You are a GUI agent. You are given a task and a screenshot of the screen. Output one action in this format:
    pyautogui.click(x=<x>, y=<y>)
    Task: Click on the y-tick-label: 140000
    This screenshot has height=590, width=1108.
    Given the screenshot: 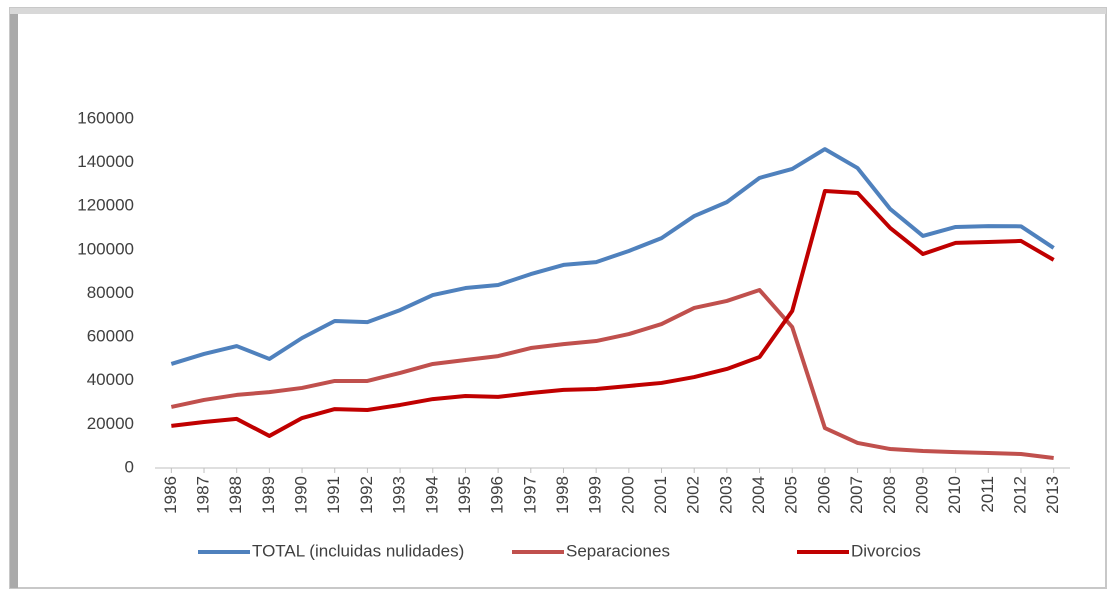 What is the action you would take?
    pyautogui.click(x=105, y=161)
    